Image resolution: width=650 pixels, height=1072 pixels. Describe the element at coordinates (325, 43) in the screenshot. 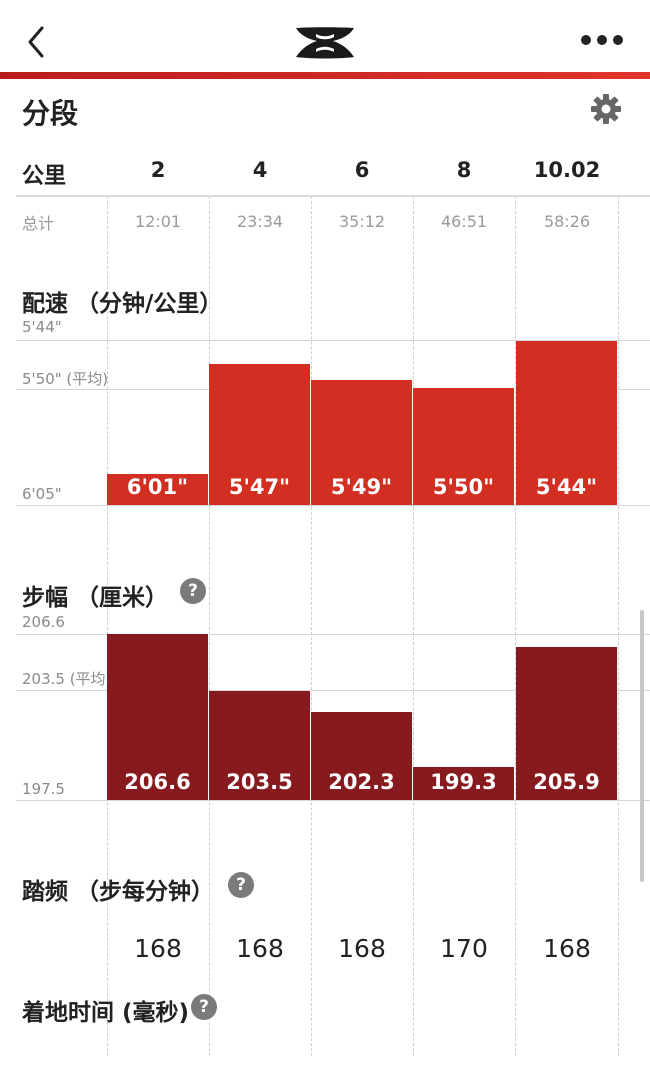

I see `under-armour-logo` at that location.